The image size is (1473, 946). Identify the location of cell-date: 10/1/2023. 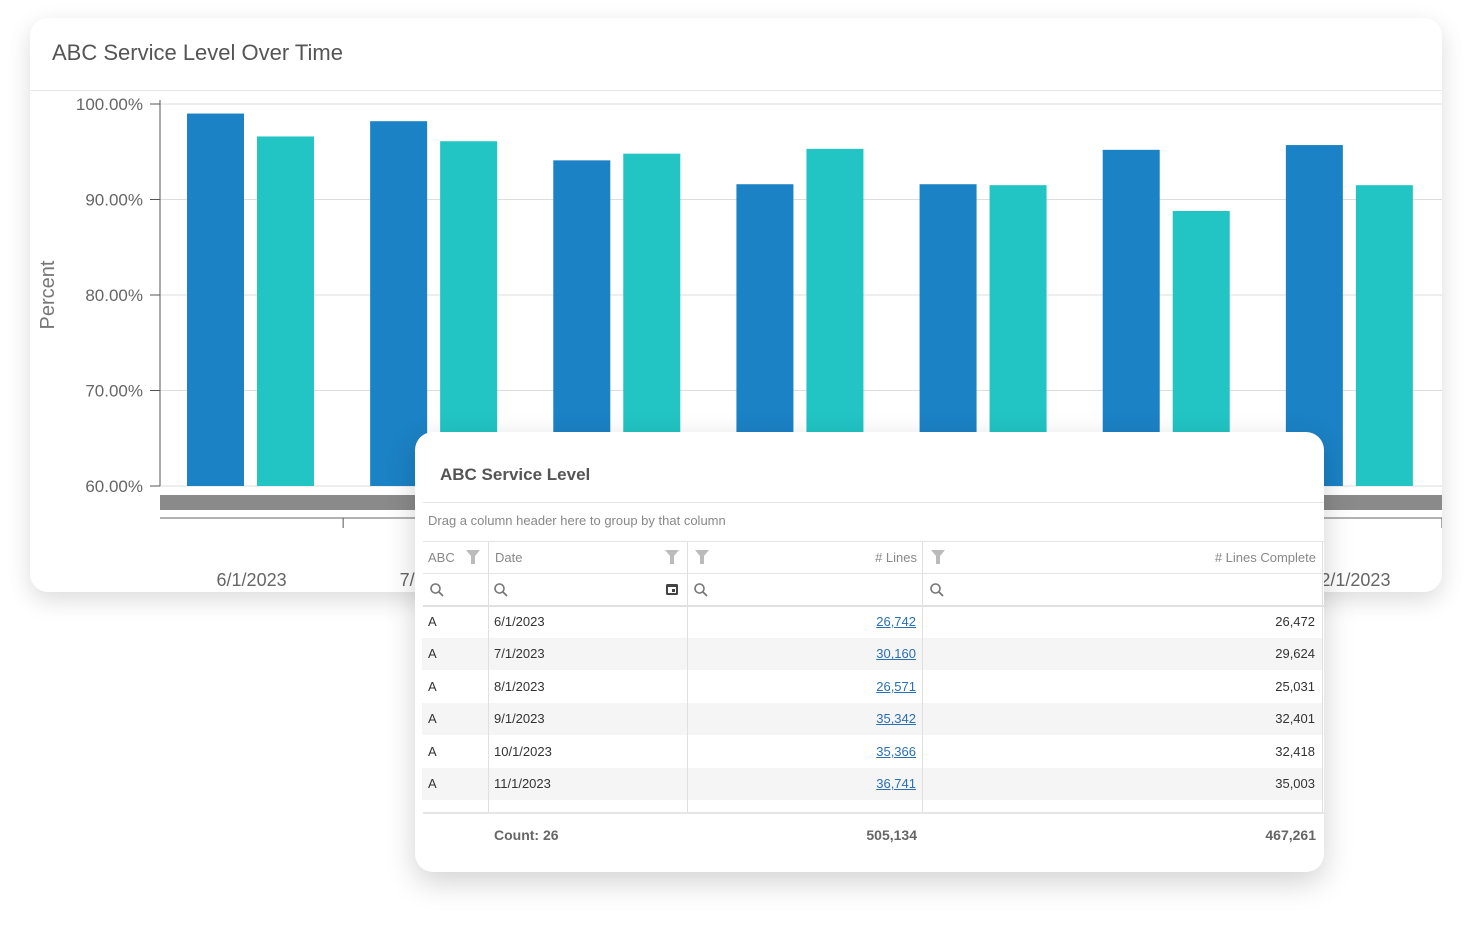
(523, 751).